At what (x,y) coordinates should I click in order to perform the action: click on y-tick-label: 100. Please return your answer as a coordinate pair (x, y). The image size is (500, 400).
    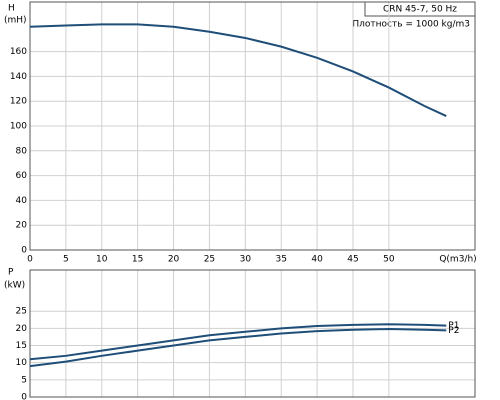
    Looking at the image, I should click on (18, 127).